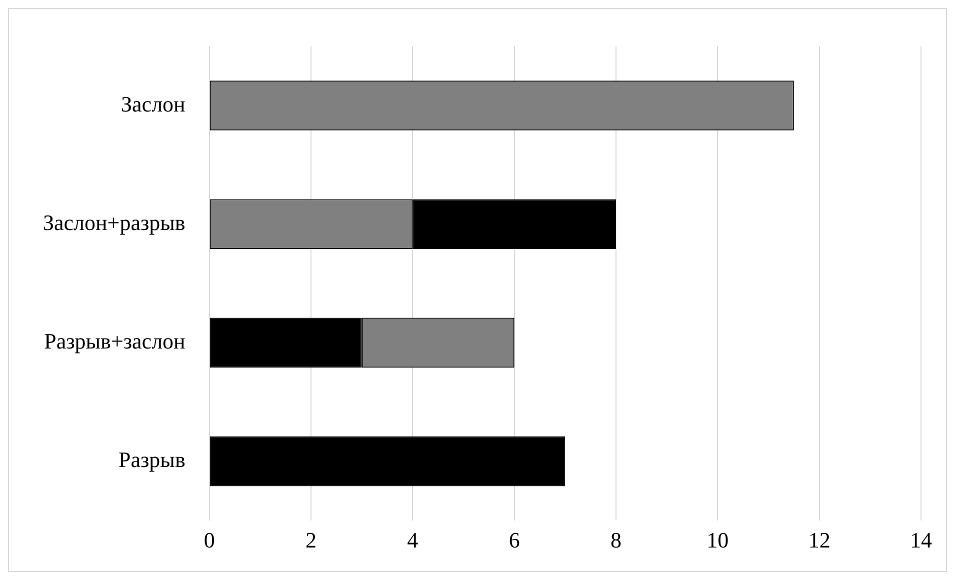 Image resolution: width=955 pixels, height=580 pixels. Describe the element at coordinates (921, 540) in the screenshot. I see `x-tick-label: 14` at that location.